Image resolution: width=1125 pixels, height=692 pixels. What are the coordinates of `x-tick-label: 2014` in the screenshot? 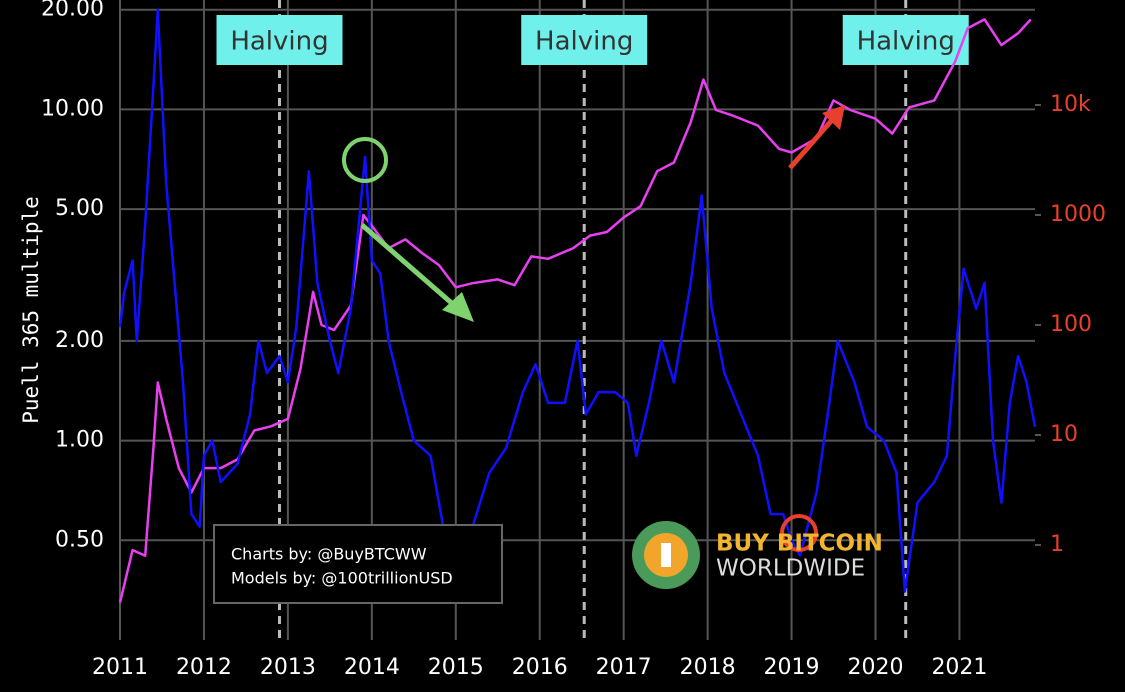 It's located at (372, 667).